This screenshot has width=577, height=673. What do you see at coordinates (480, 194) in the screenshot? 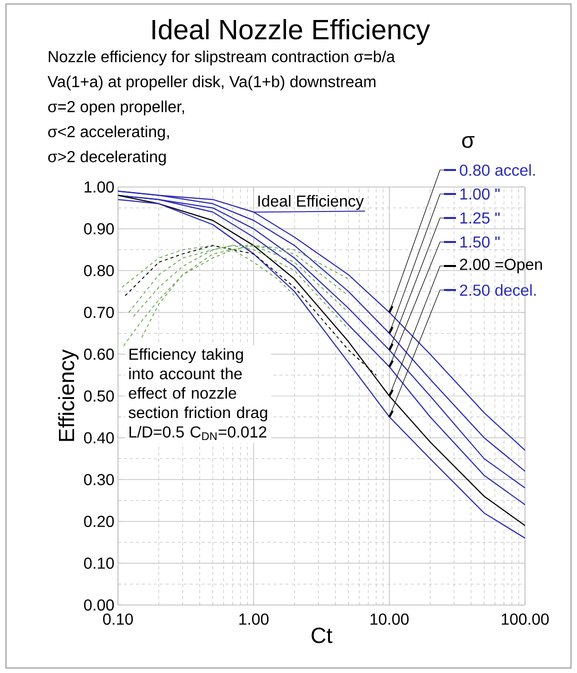
I see `legend-label: 1.00 "` at bounding box center [480, 194].